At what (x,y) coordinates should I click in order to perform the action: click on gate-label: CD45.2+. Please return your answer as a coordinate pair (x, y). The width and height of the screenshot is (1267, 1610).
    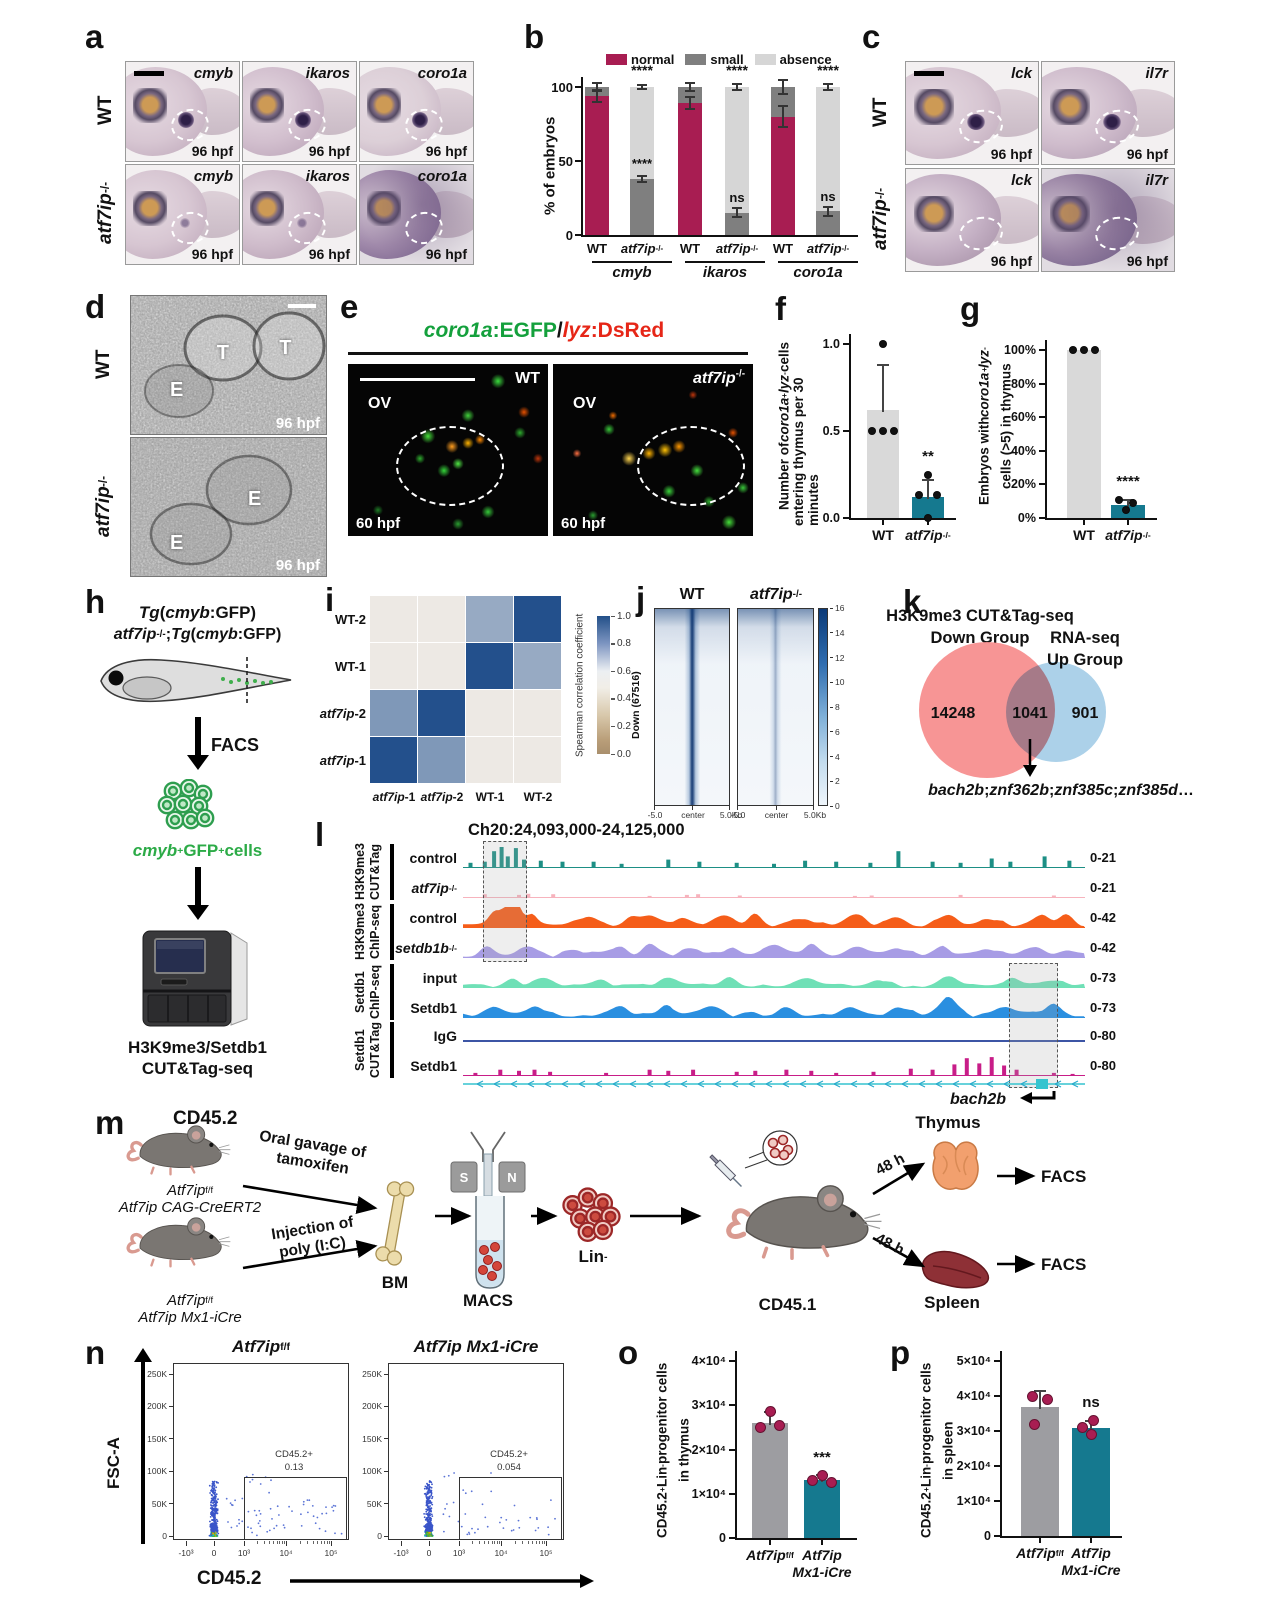
    Looking at the image, I should click on (294, 1454).